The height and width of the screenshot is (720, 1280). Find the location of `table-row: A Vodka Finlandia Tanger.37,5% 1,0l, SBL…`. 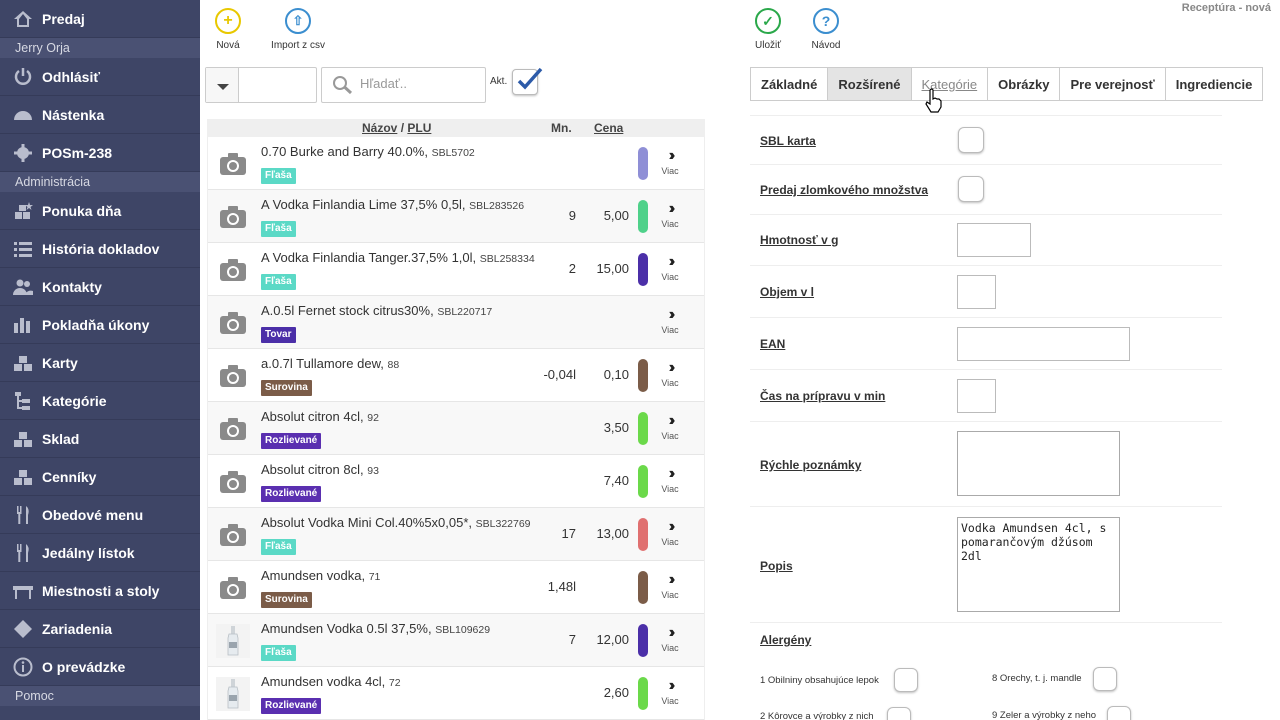

table-row: A Vodka Finlandia Tanger.37,5% 1,0l, SBL… is located at coordinates (456, 269).